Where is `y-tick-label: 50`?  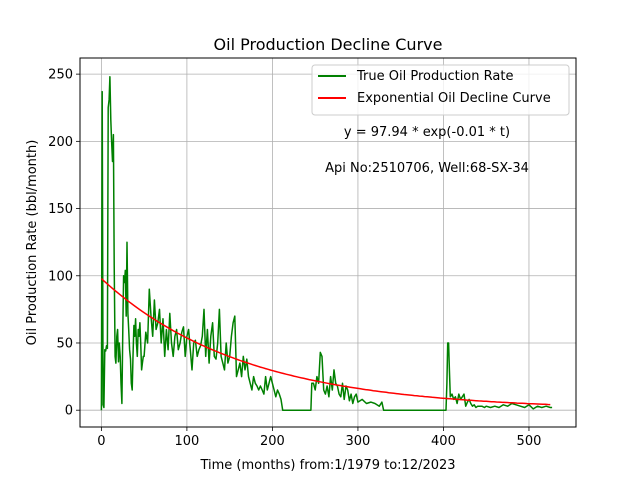
y-tick-label: 50 is located at coordinates (64, 343).